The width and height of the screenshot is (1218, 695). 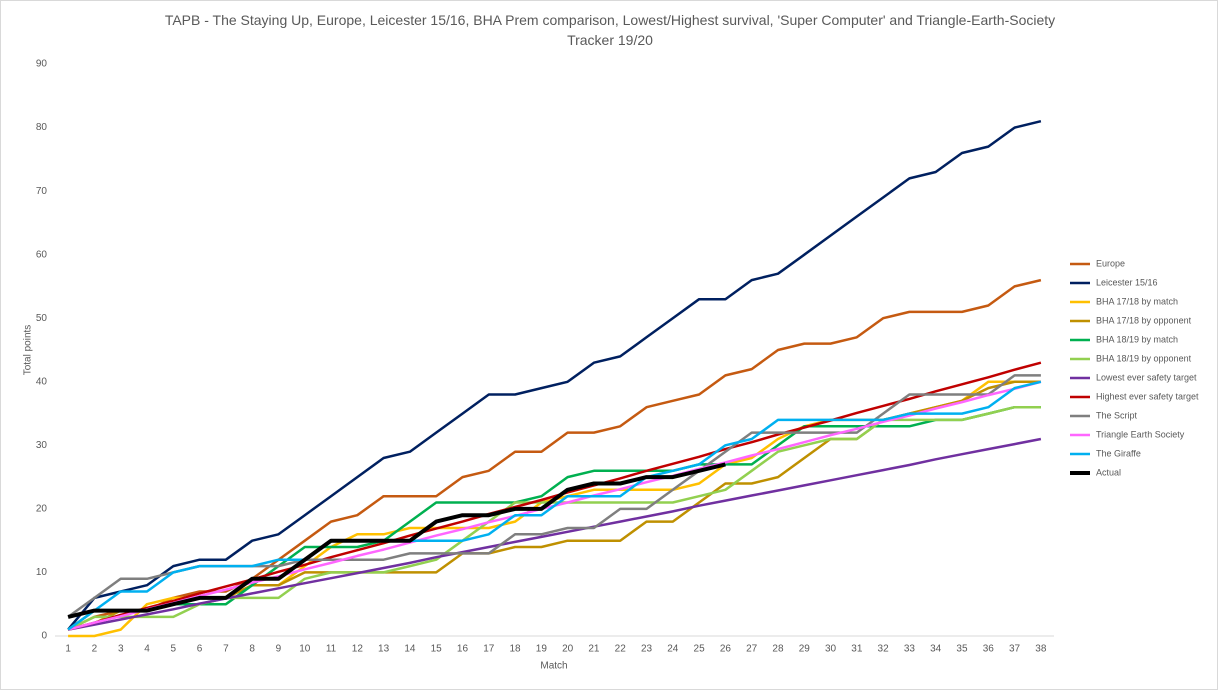 What do you see at coordinates (594, 649) in the screenshot?
I see `x-tick-label: 21` at bounding box center [594, 649].